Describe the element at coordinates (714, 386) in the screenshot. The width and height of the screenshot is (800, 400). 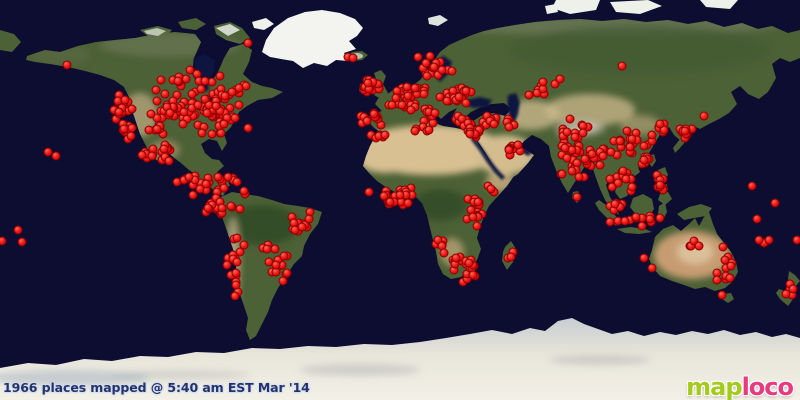
I see `logo-text-map: map` at that location.